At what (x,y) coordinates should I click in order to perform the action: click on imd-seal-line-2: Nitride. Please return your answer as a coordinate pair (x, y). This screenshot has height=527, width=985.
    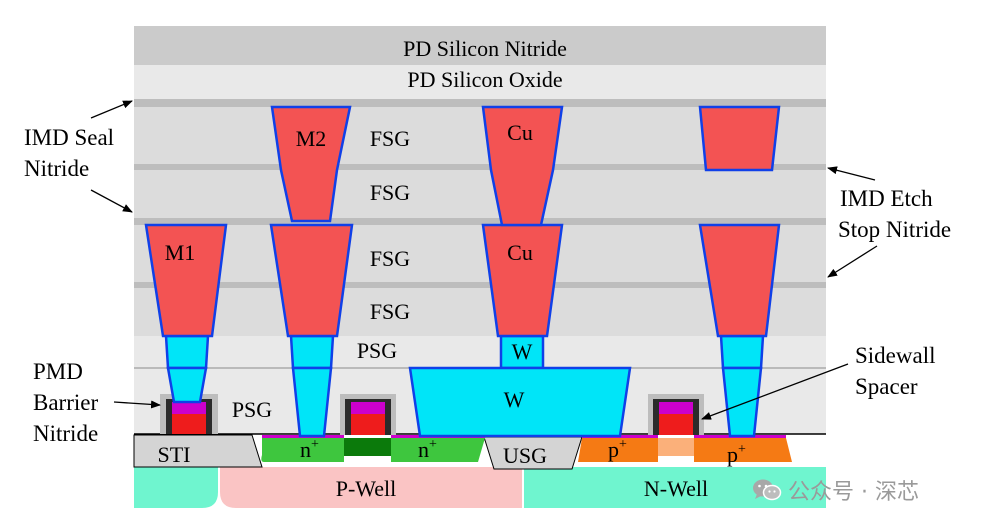
    Looking at the image, I should click on (57, 168).